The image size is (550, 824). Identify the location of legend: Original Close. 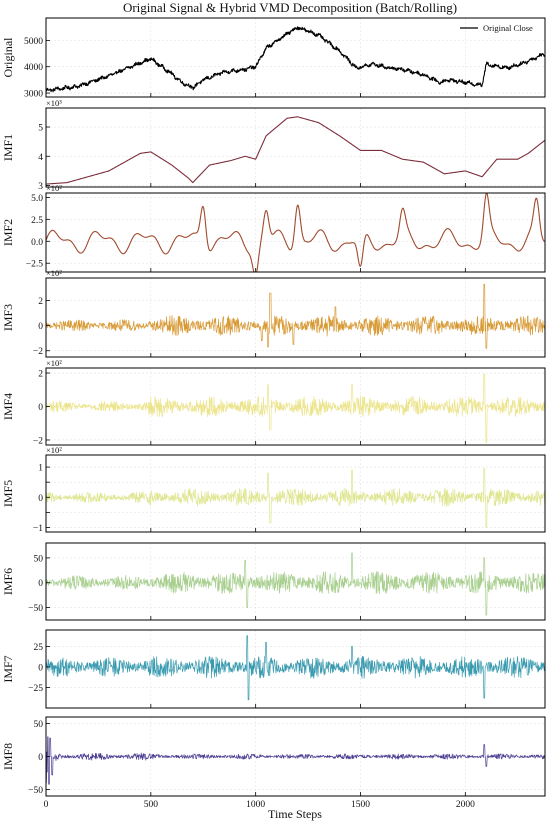
(496, 28).